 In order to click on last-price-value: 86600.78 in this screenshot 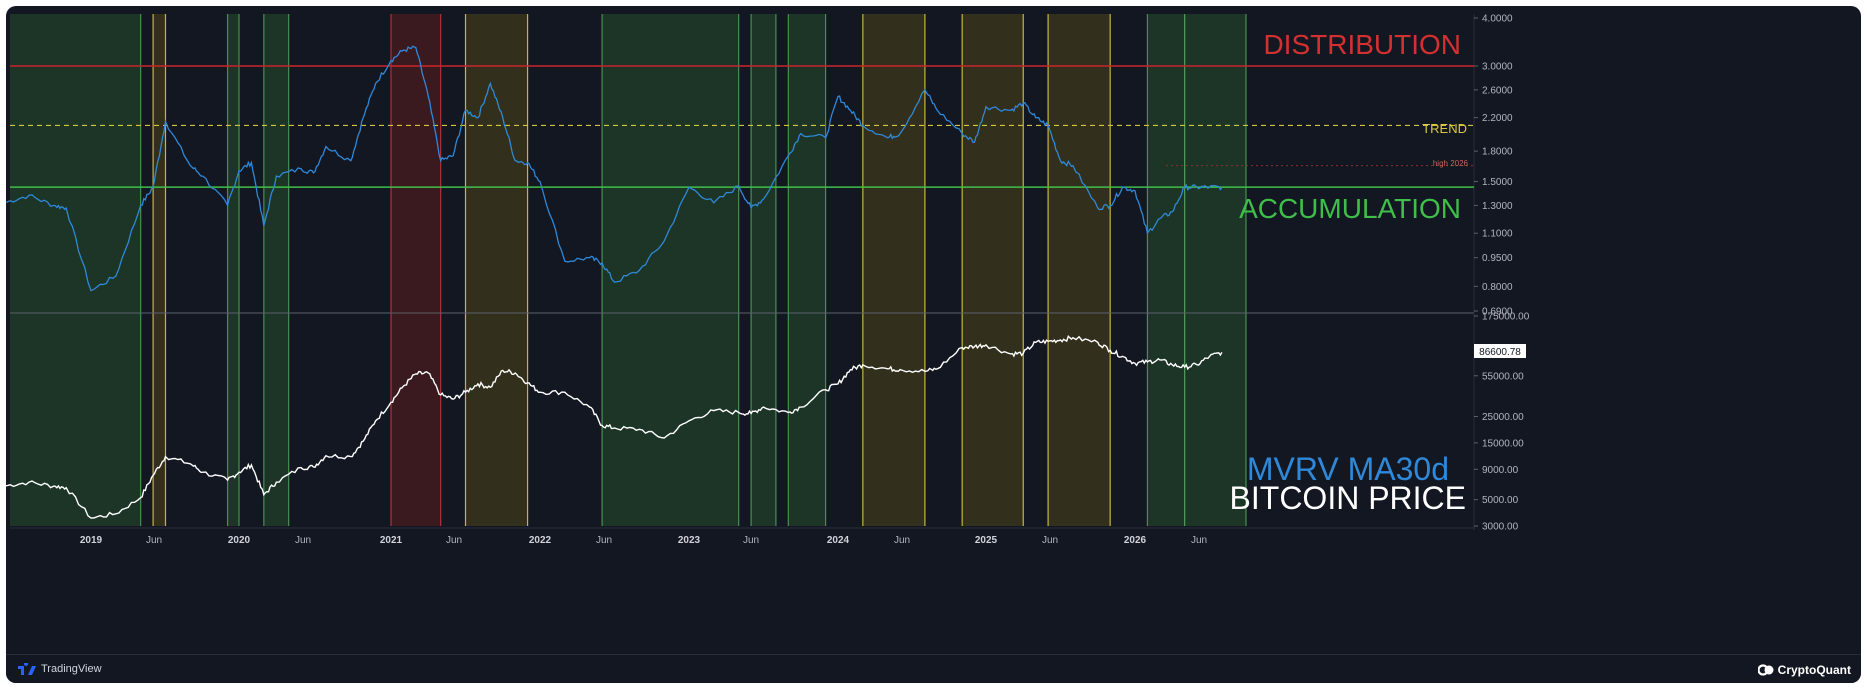, I will do `click(1500, 352)`.